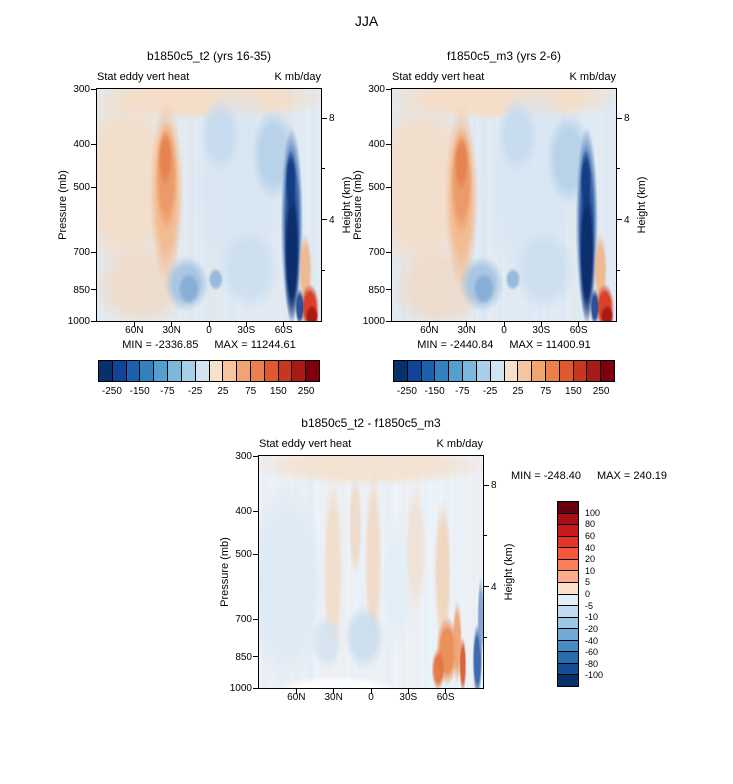 The width and height of the screenshot is (733, 784). What do you see at coordinates (255, 345) in the screenshot?
I see `max-label: MAX = 11244.61` at bounding box center [255, 345].